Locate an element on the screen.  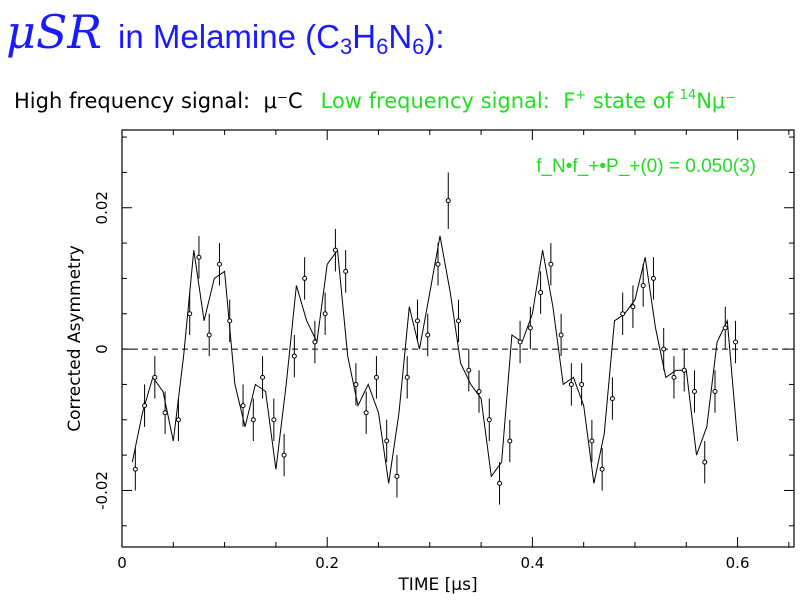
x-tick-label: 0.4 is located at coordinates (532, 563).